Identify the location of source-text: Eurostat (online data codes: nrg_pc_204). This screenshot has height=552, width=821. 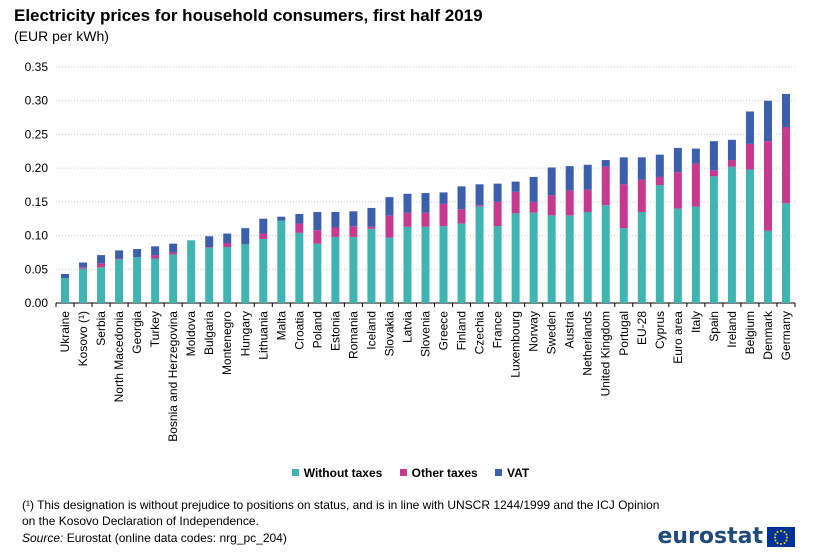
(176, 538).